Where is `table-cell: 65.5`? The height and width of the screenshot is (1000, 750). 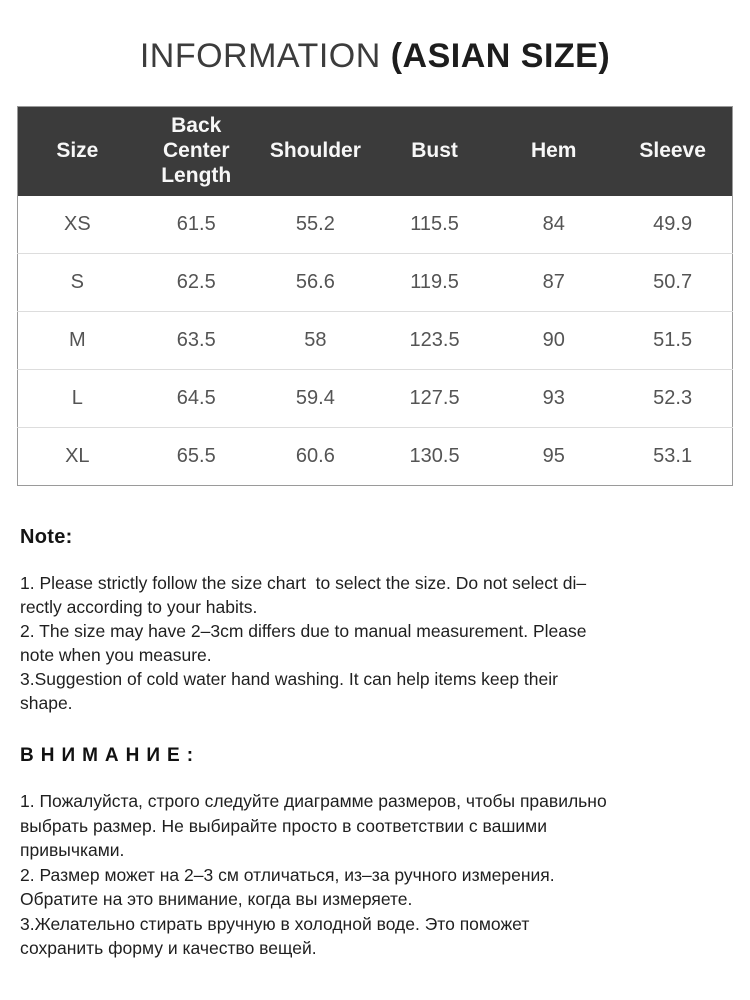
table-cell: 65.5 is located at coordinates (196, 456).